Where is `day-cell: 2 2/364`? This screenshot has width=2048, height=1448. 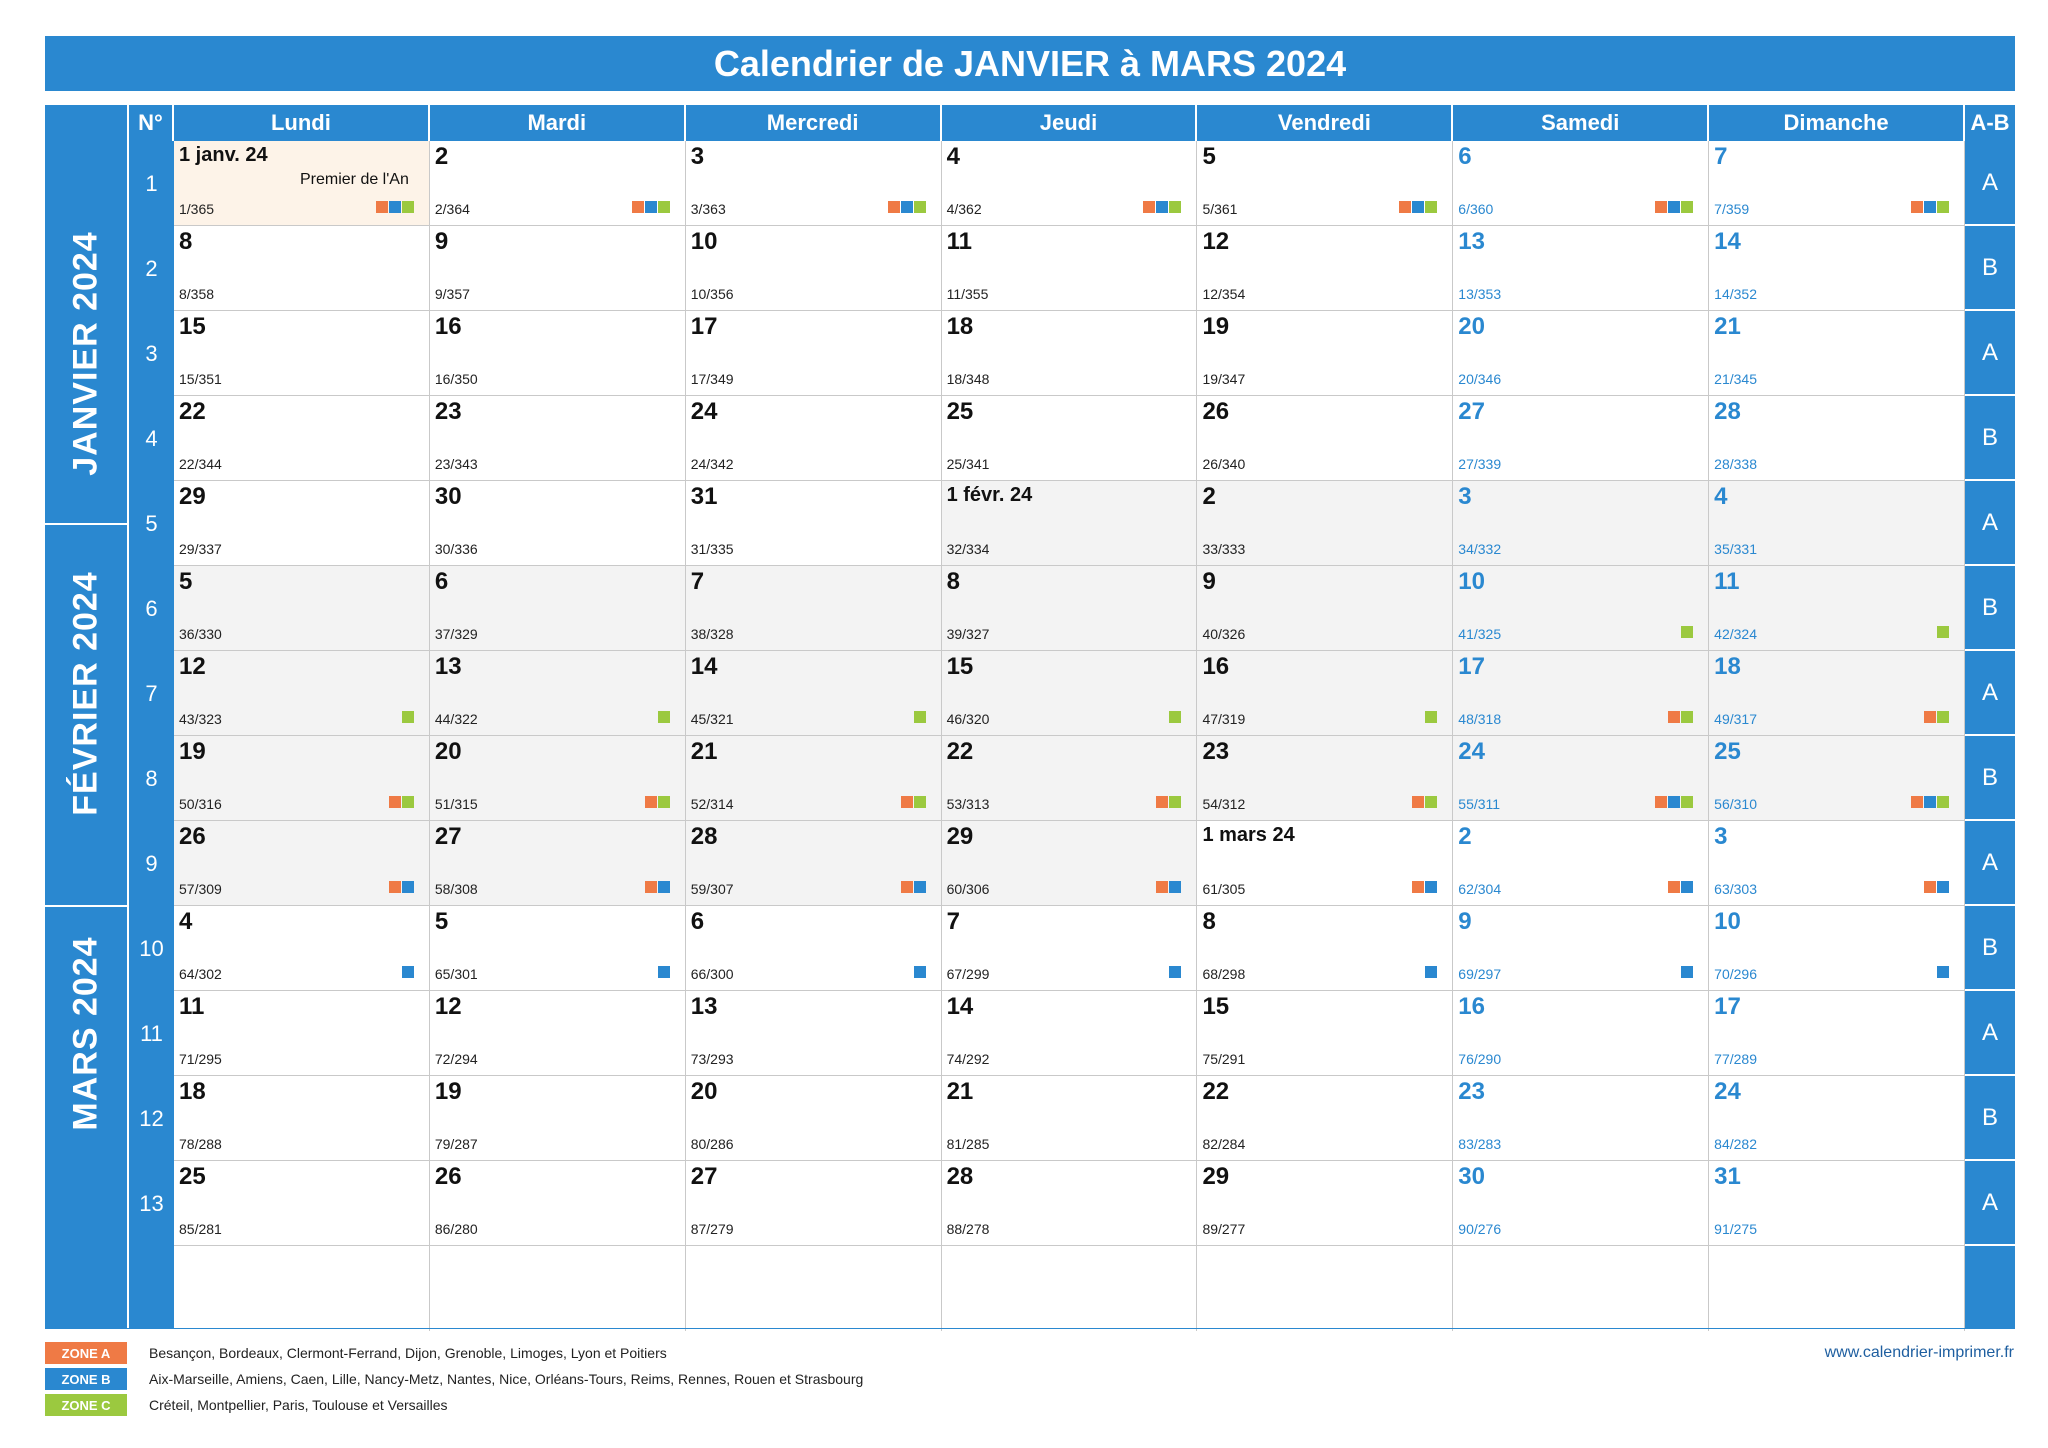 day-cell: 2 2/364 is located at coordinates (557, 183).